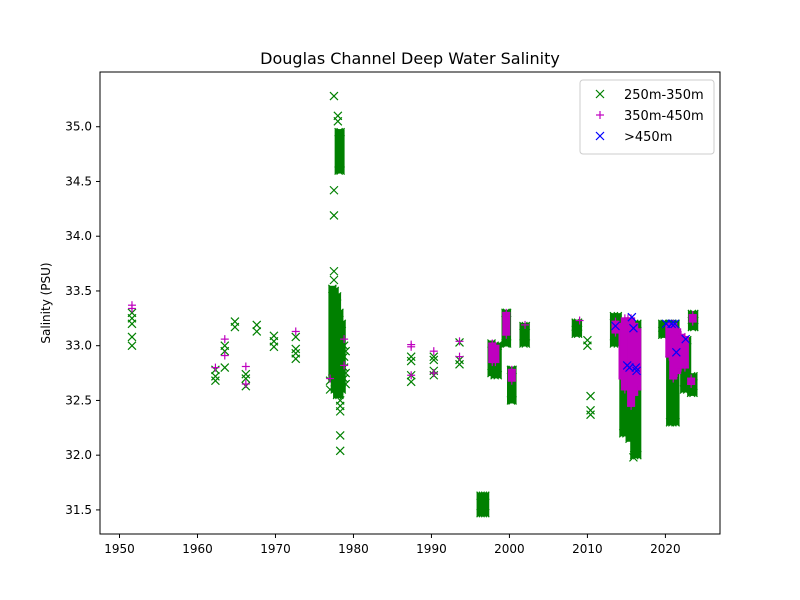  Describe the element at coordinates (587, 549) in the screenshot. I see `x-tick-label: 2010` at that location.